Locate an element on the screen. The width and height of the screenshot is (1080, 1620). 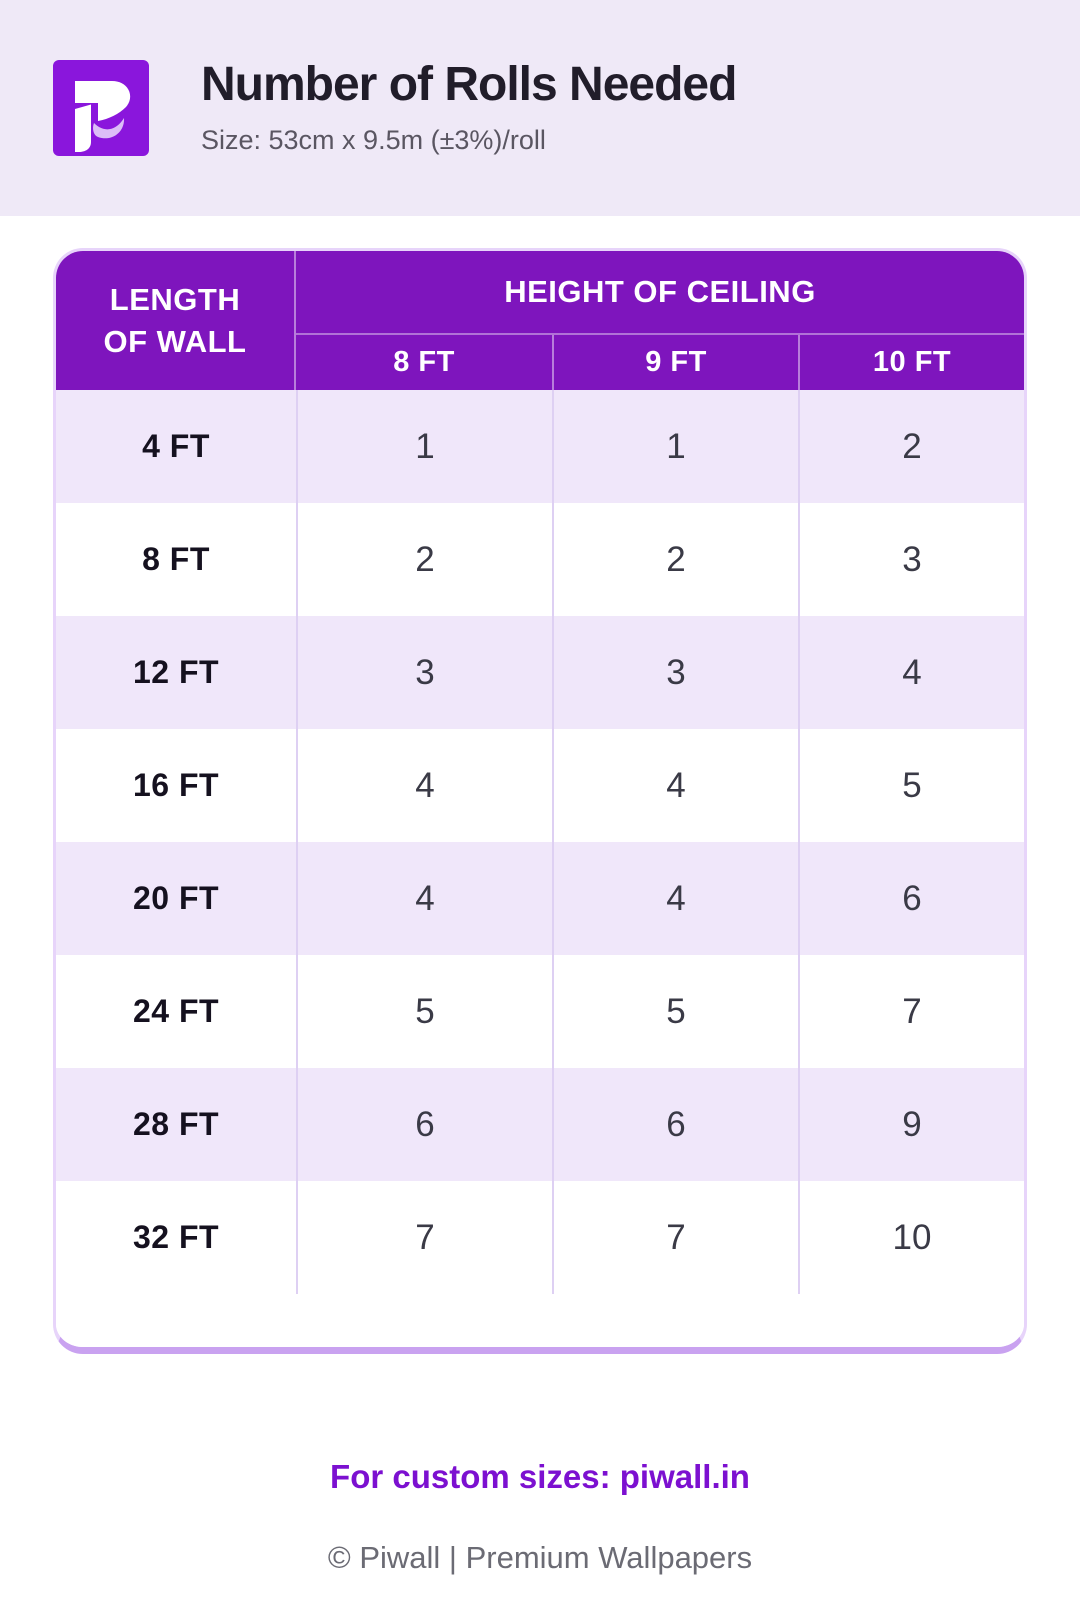
table-row-12ft: 12 FT 3 3 4 is located at coordinates (540, 672).